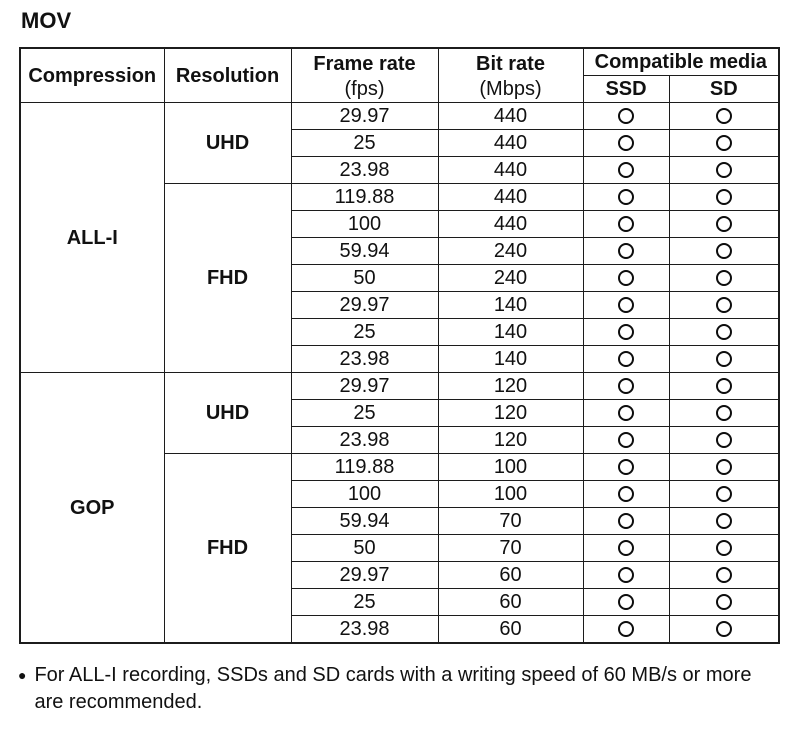 The image size is (798, 750). What do you see at coordinates (364, 197) in the screenshot?
I see `frame-rate-cell: 119.88` at bounding box center [364, 197].